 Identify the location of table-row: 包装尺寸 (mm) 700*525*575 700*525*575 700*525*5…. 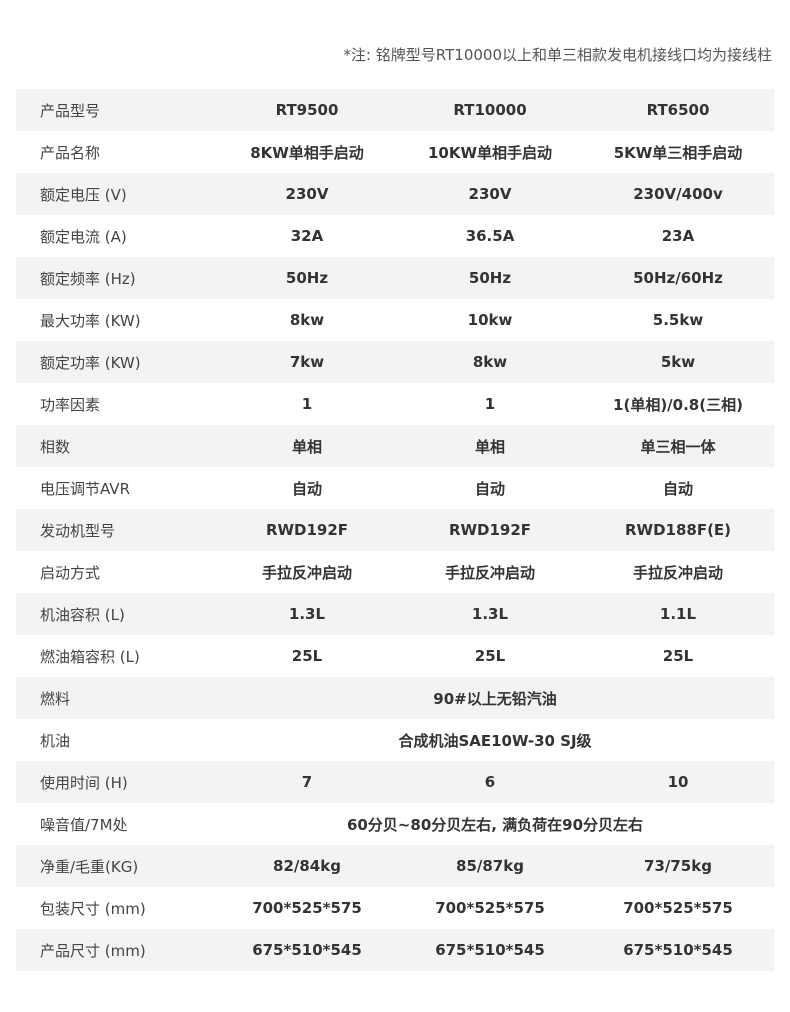
(395, 908).